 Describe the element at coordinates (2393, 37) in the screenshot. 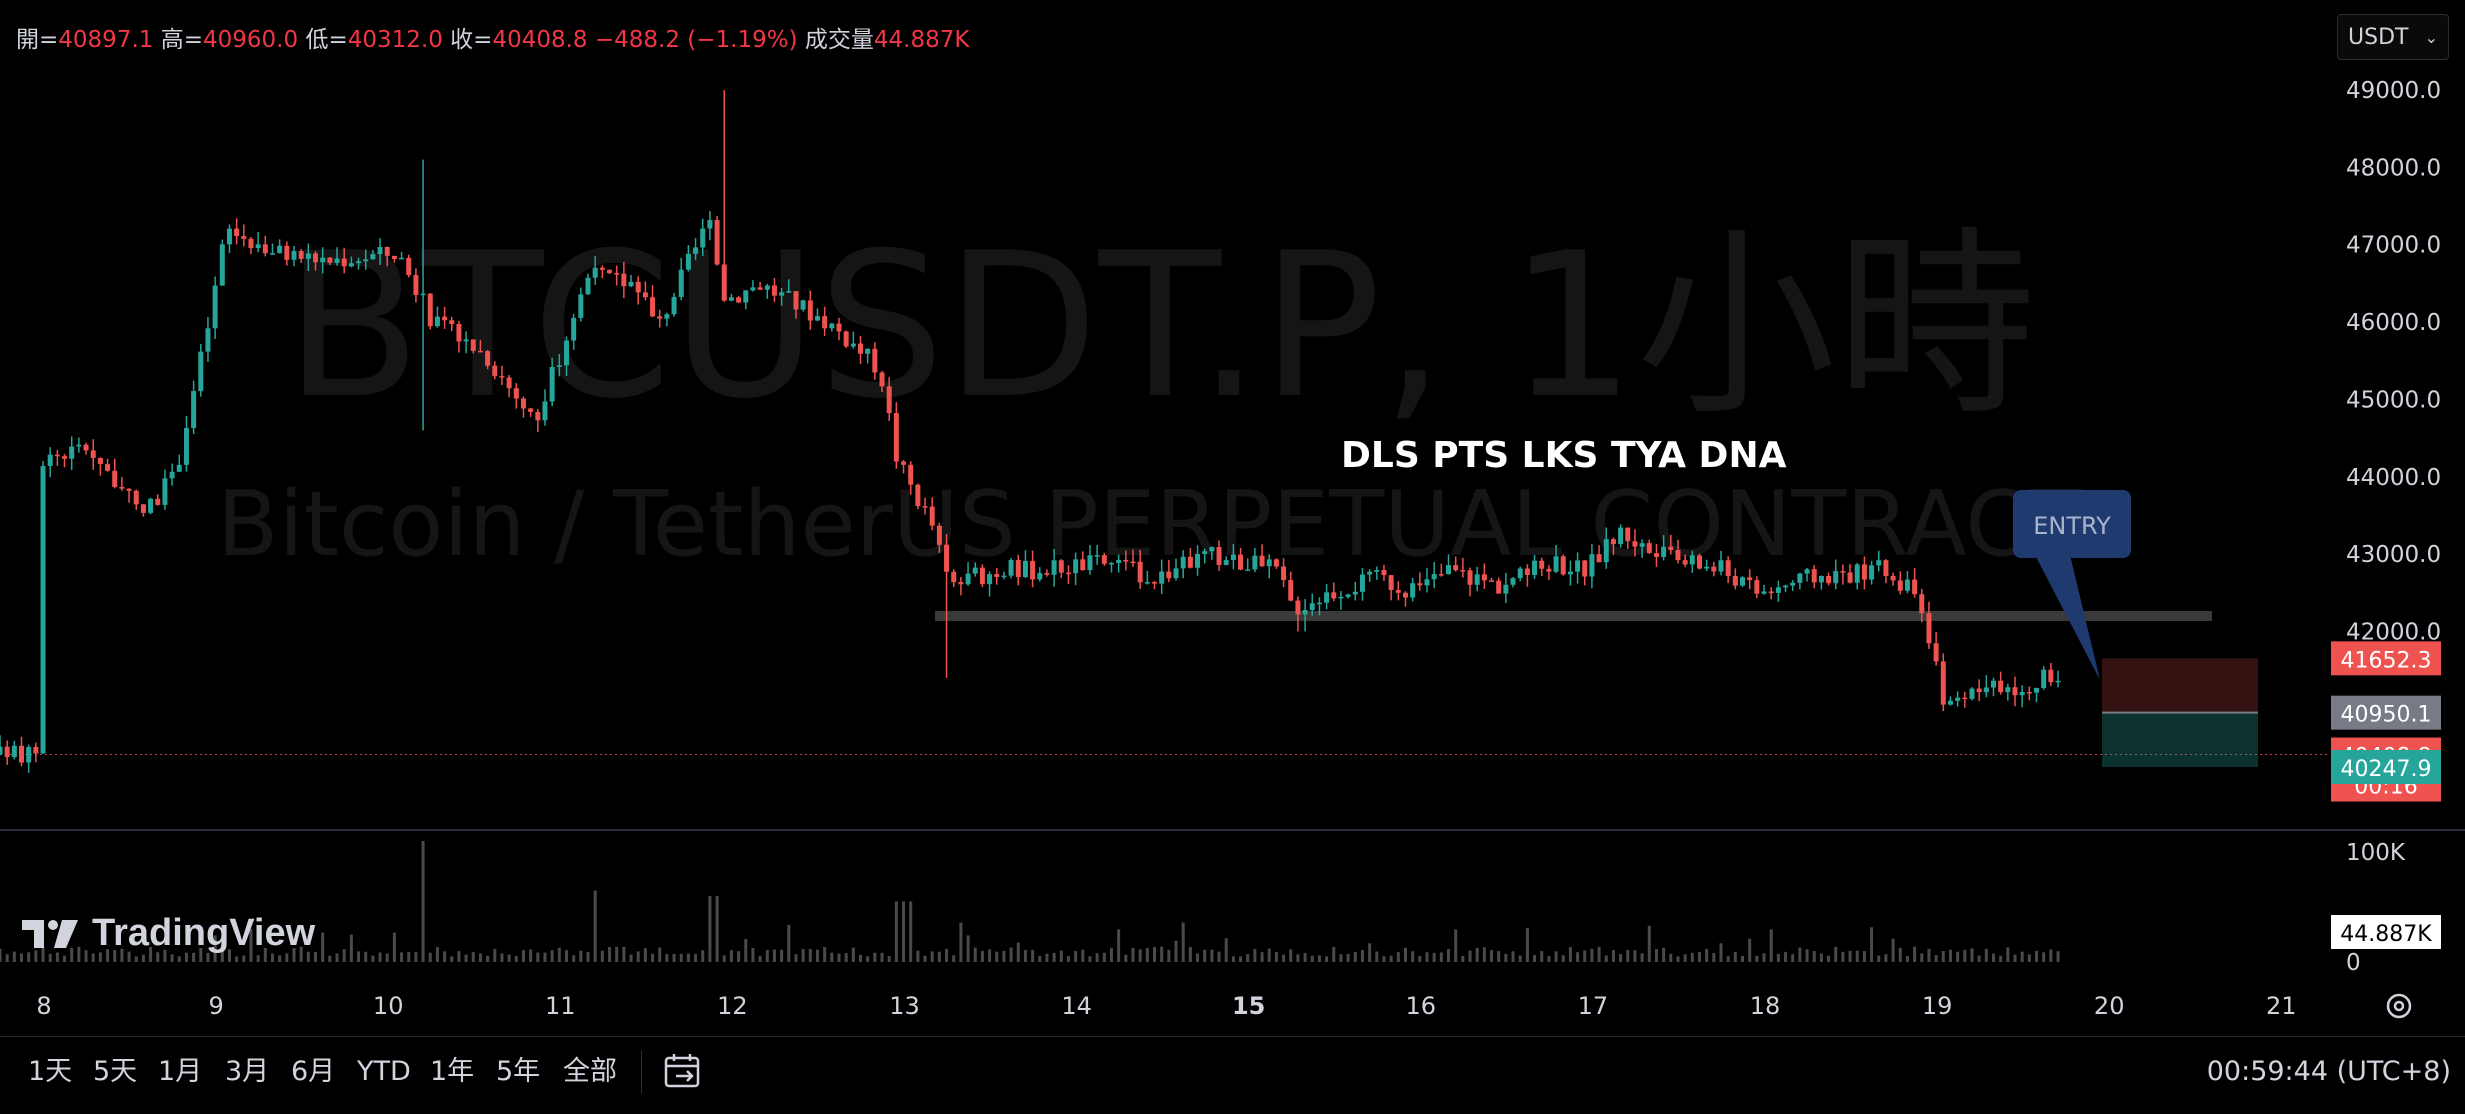

I see `currency-select: USDT ⌄` at that location.